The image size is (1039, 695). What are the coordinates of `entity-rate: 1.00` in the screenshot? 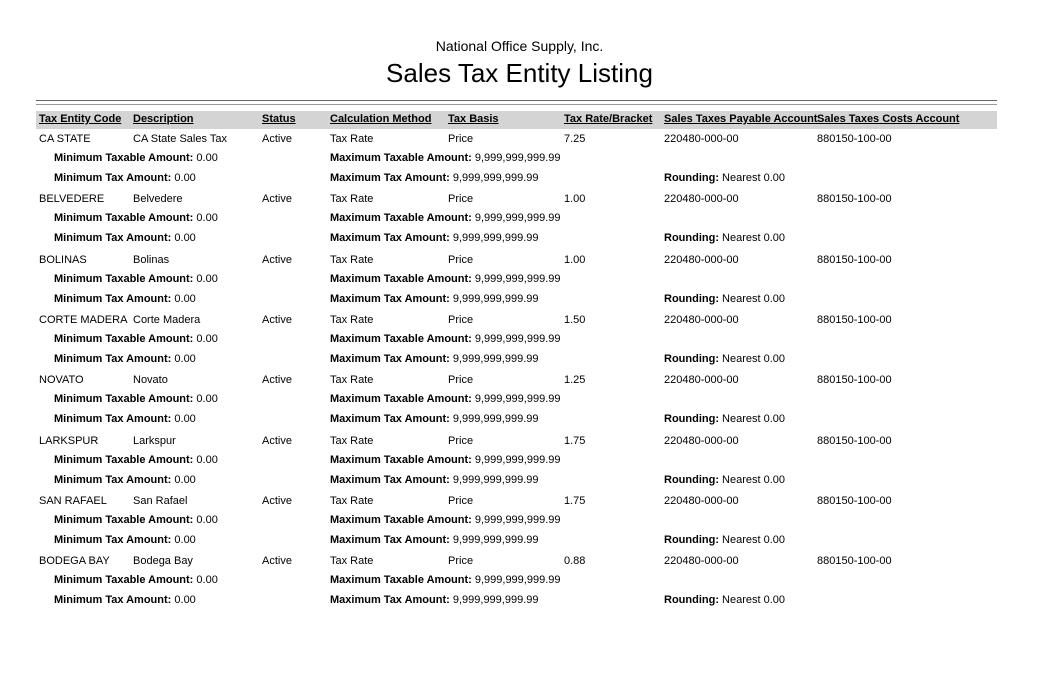 It's located at (574, 199).